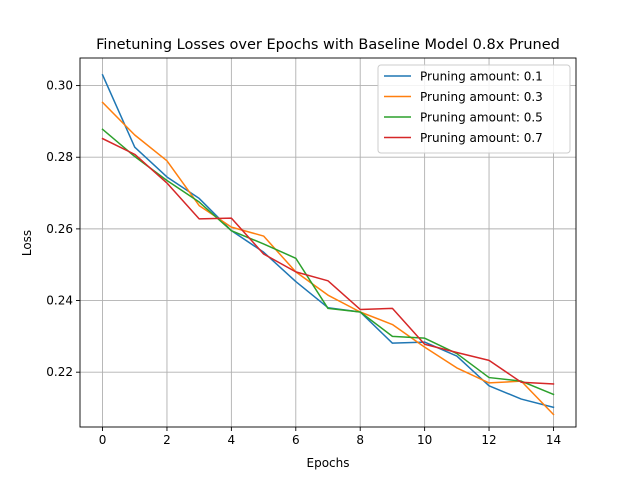  I want to click on legend-label-1: Pruning amount: 0.3, so click(481, 97).